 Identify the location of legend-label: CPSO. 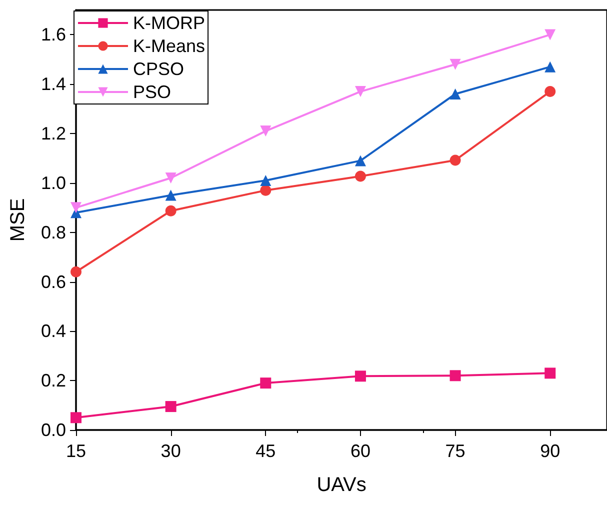
(158, 69).